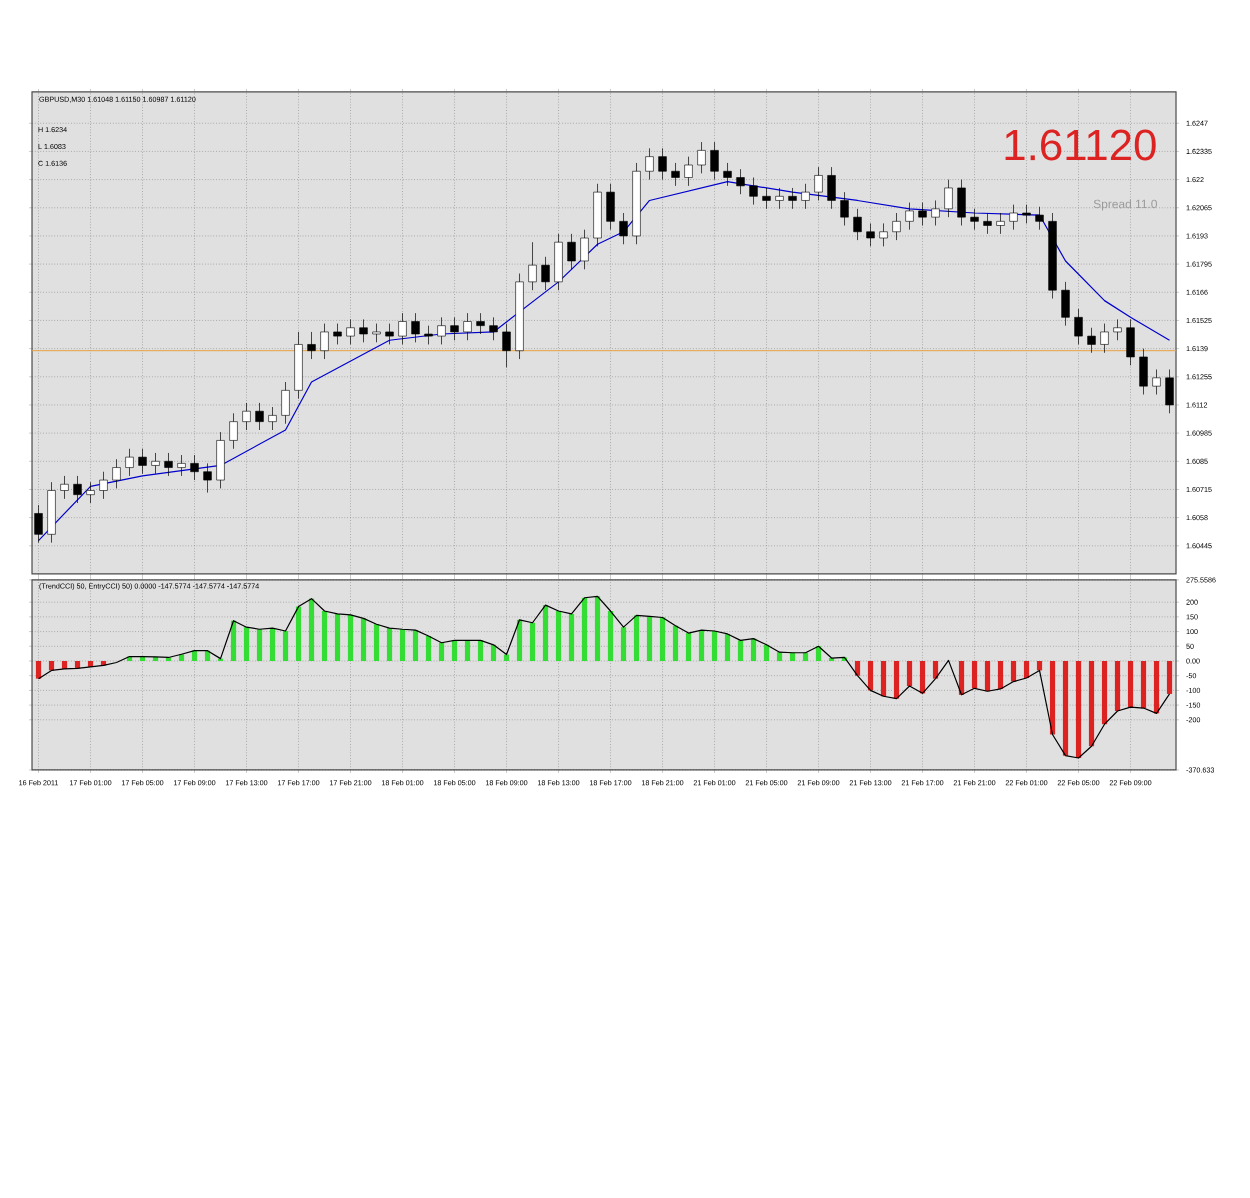 This screenshot has width=1250, height=1198. What do you see at coordinates (1080, 145) in the screenshot?
I see `annotation: 1.61120` at bounding box center [1080, 145].